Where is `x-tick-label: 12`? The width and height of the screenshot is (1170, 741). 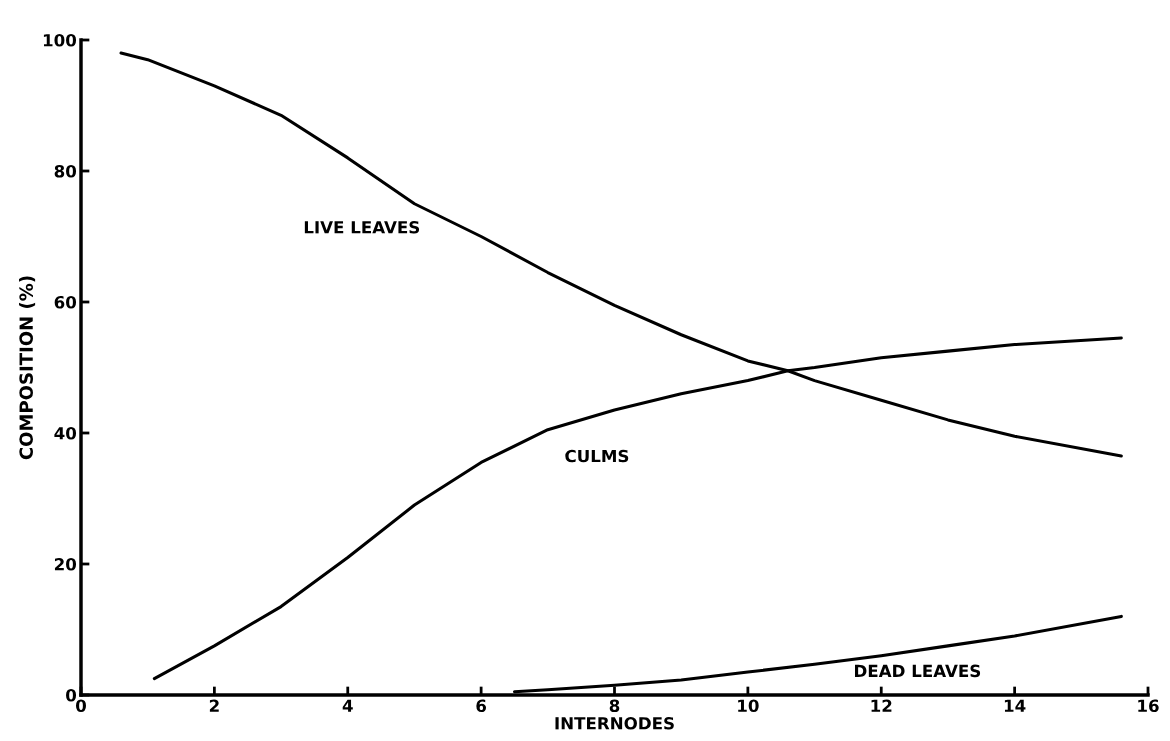 x-tick-label: 12 is located at coordinates (881, 705).